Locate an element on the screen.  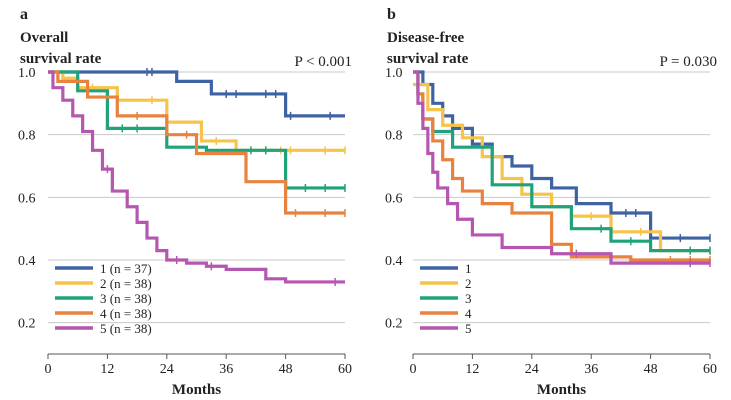
panel-b-ytick-label: 0.6 is located at coordinates (394, 198).